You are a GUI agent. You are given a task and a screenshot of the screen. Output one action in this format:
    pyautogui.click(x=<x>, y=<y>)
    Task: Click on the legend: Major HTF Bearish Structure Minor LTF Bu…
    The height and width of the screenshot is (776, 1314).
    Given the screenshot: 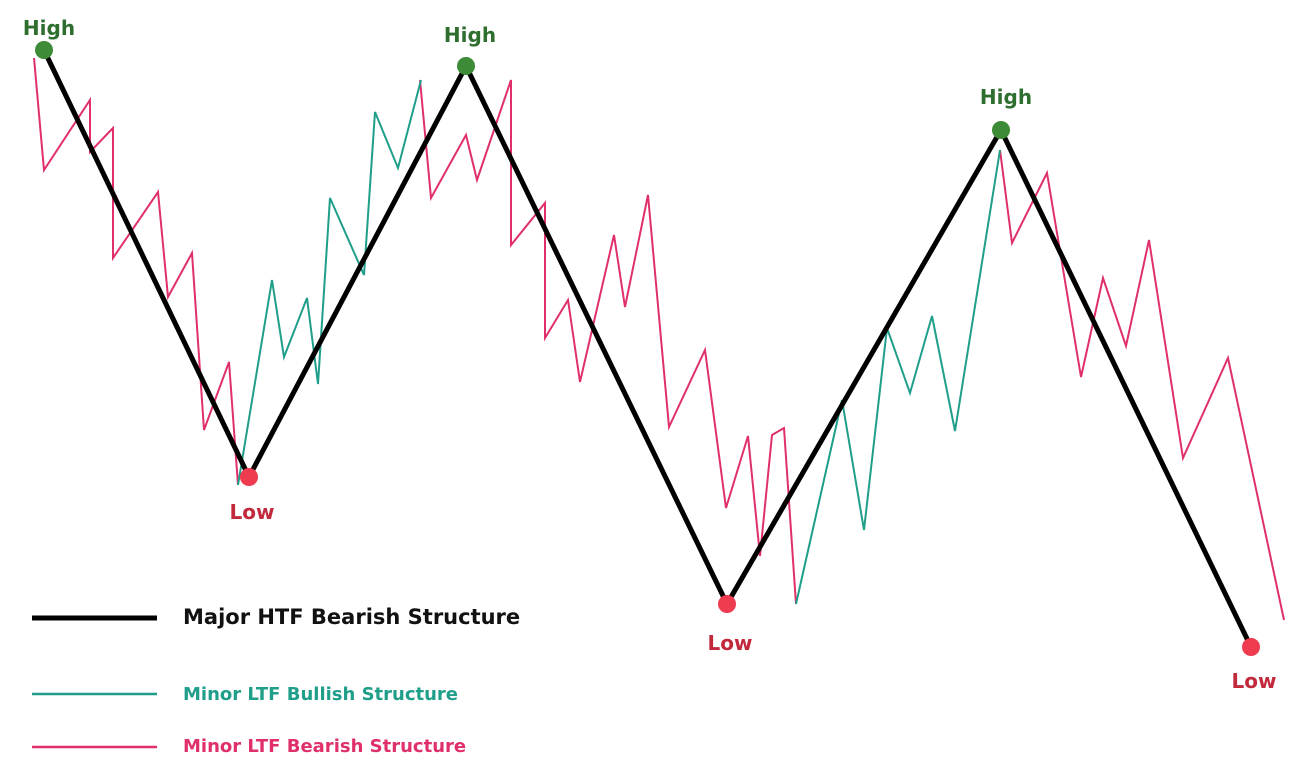 What is the action you would take?
    pyautogui.click(x=276, y=681)
    